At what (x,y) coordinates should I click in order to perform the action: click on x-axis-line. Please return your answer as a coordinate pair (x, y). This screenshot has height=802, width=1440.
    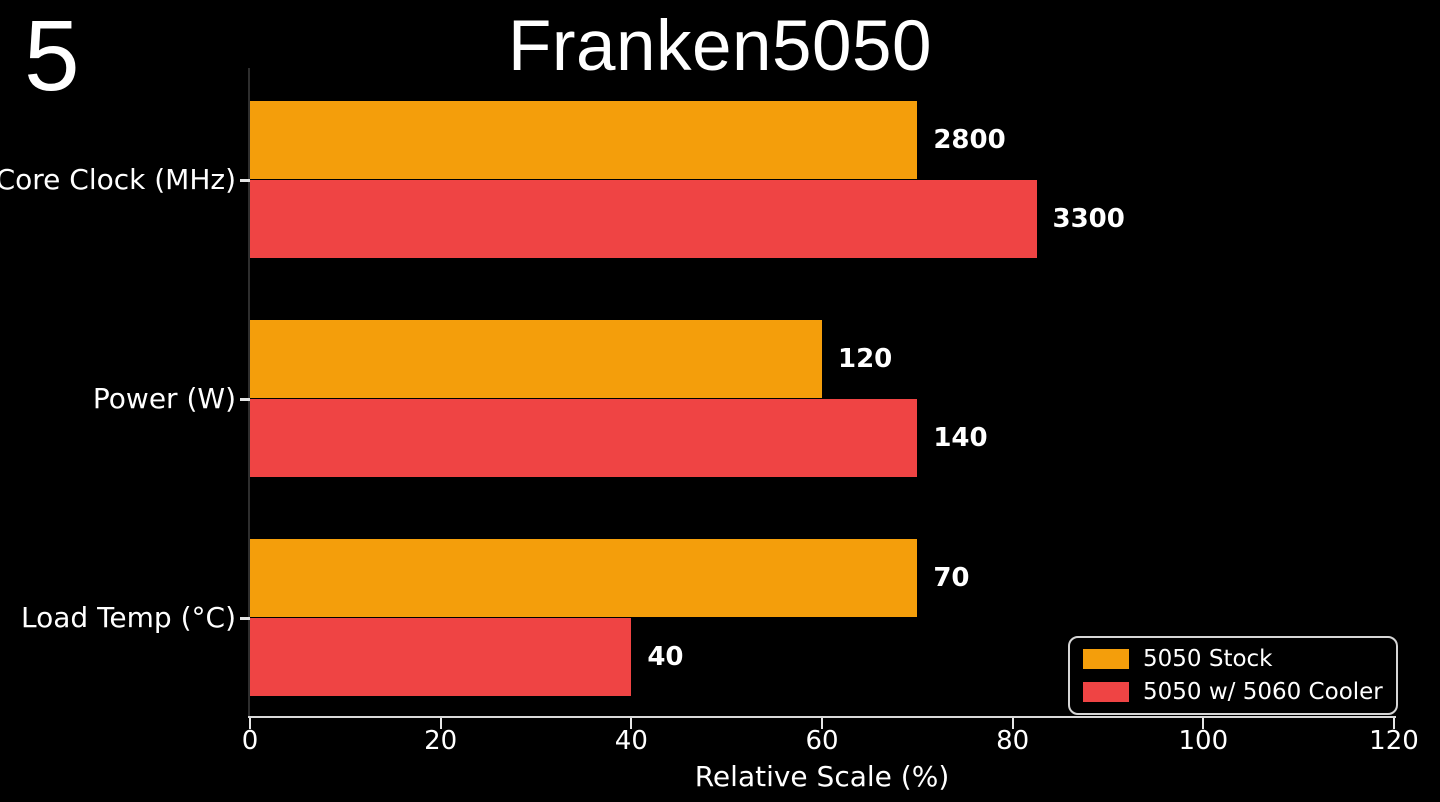
    Looking at the image, I should click on (822, 717).